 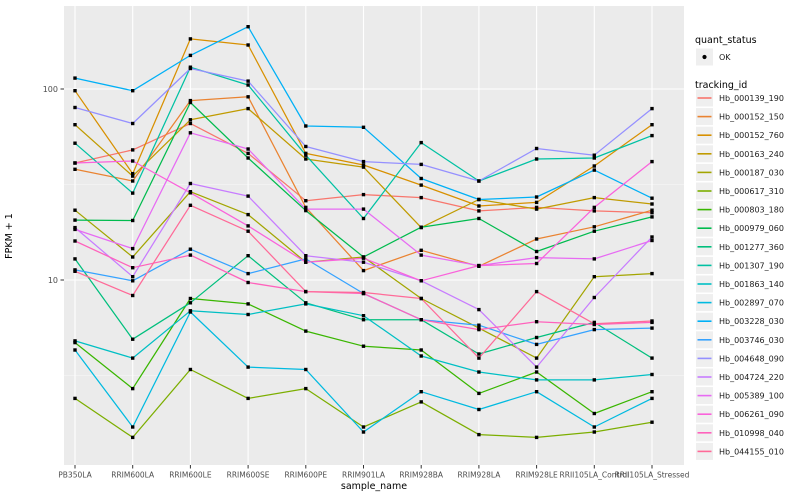 What do you see at coordinates (50, 89) in the screenshot?
I see `y-tick-label-100: 100` at bounding box center [50, 89].